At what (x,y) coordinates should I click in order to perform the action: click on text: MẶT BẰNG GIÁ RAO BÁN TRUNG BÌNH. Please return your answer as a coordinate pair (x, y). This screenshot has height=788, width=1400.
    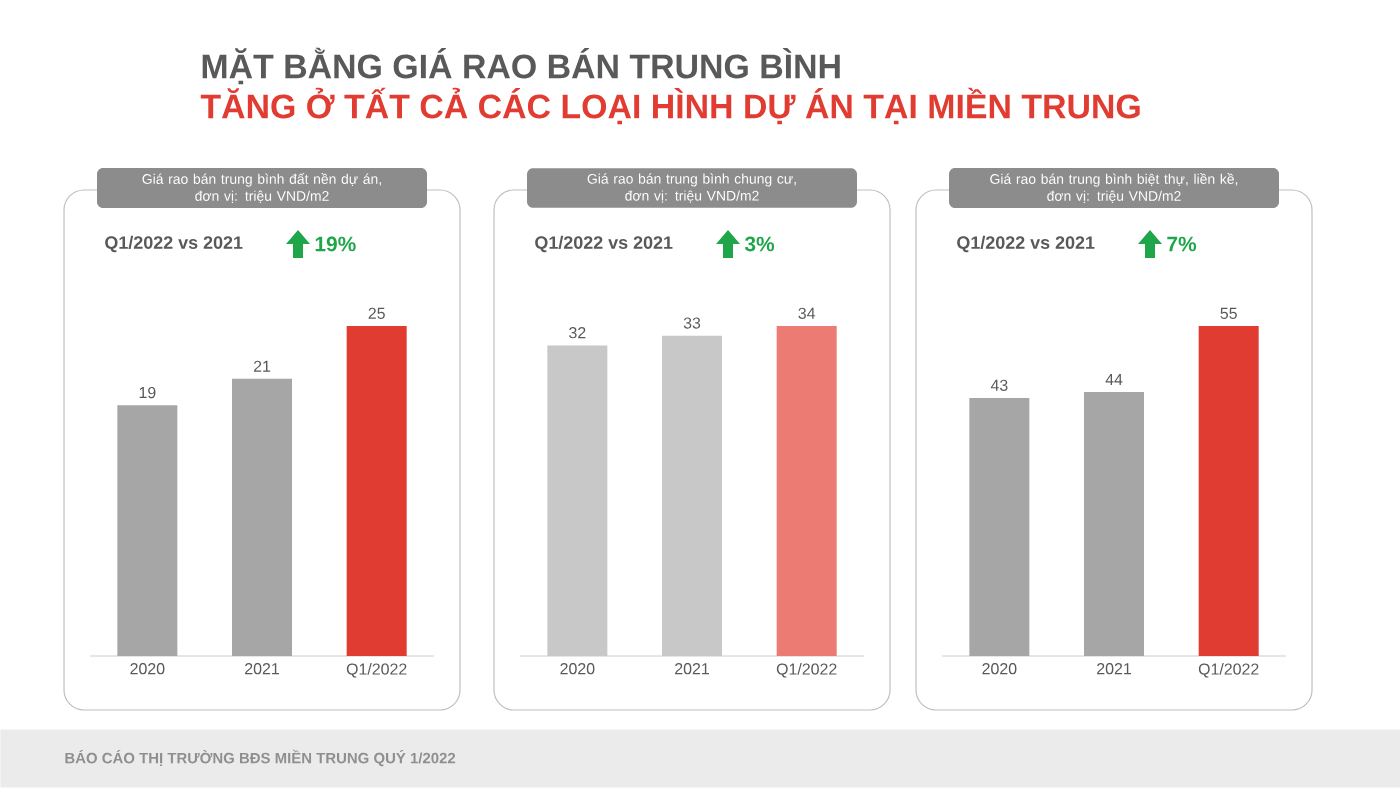
    Looking at the image, I should click on (521, 66).